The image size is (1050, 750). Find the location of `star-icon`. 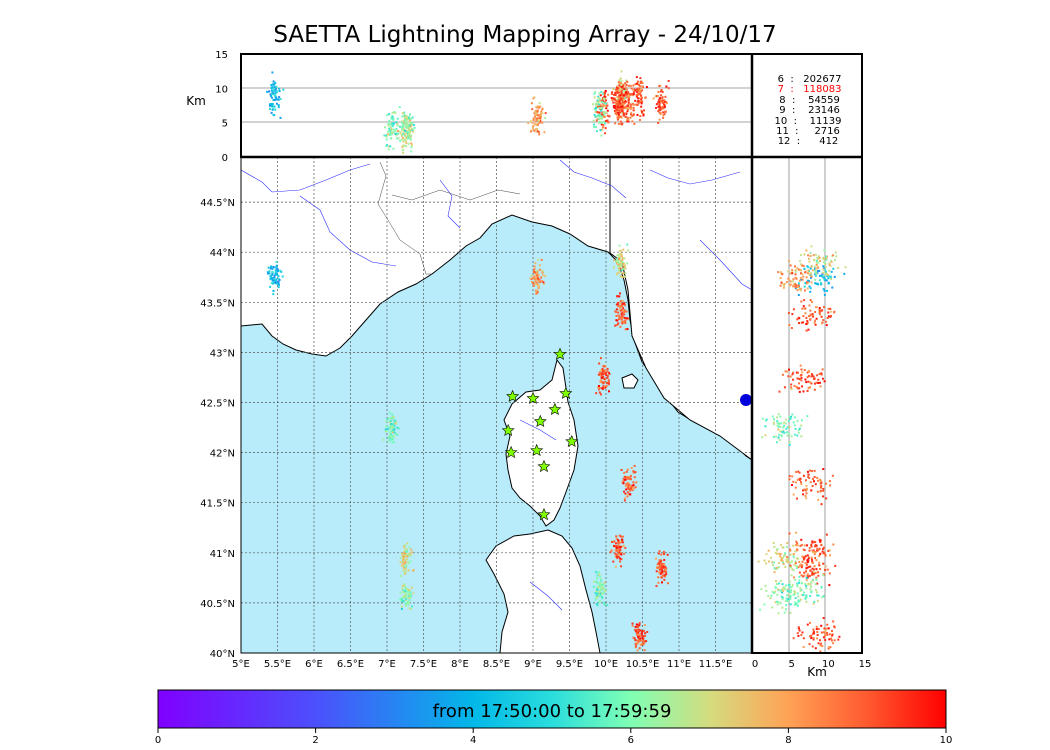

star-icon is located at coordinates (533, 397).